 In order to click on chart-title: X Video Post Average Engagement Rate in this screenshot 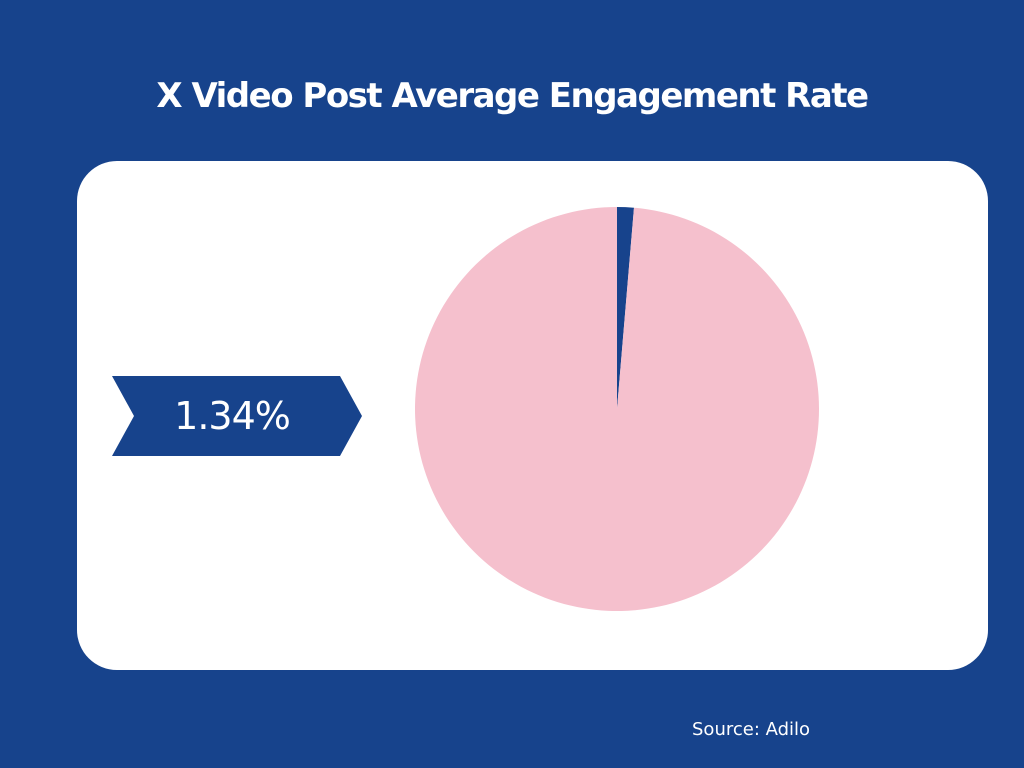, I will do `click(512, 96)`.